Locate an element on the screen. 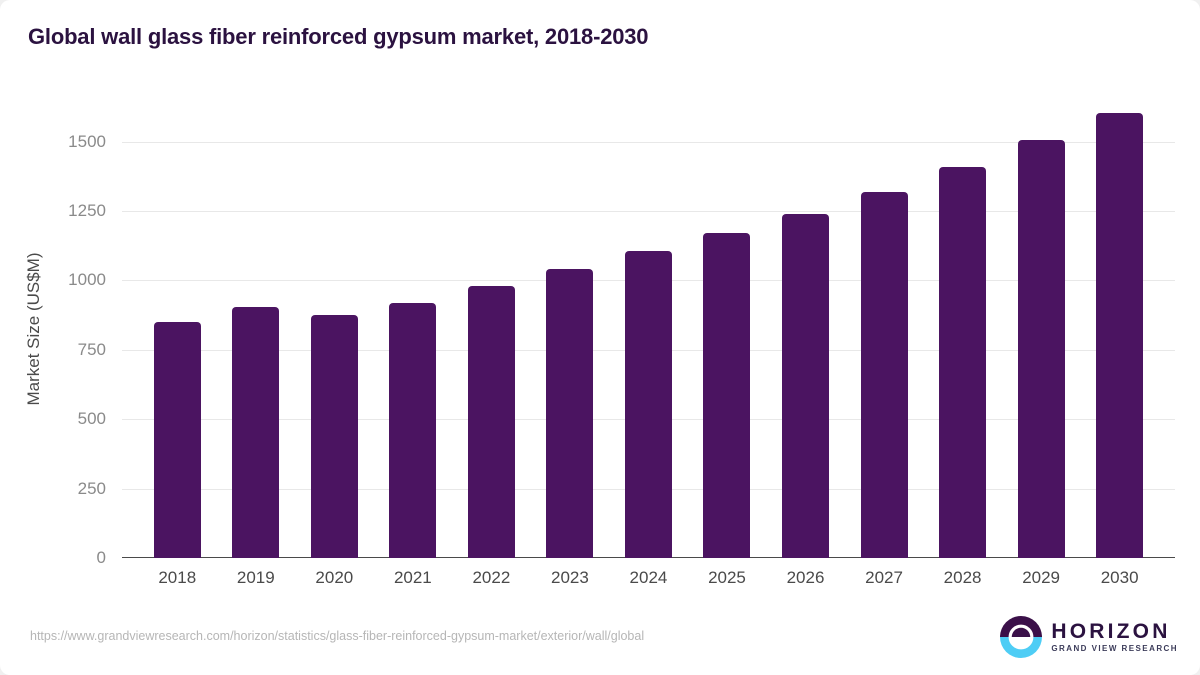 This screenshot has height=675, width=1200. x-tick-label: 2019 is located at coordinates (255, 577).